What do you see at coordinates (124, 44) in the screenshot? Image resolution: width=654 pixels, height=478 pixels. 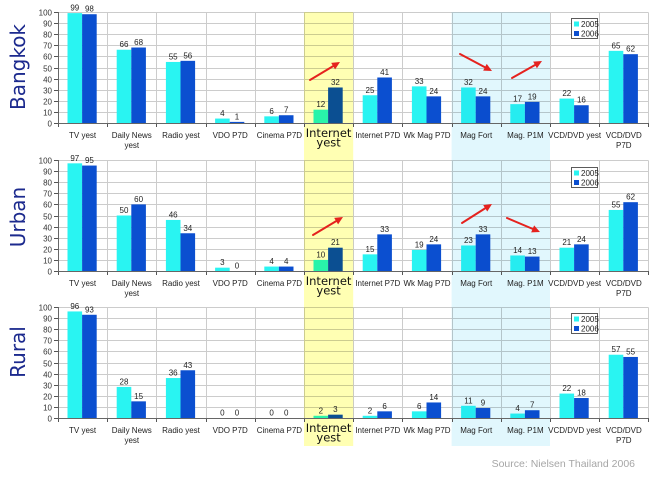 I see `value-label-2005: 66` at bounding box center [124, 44].